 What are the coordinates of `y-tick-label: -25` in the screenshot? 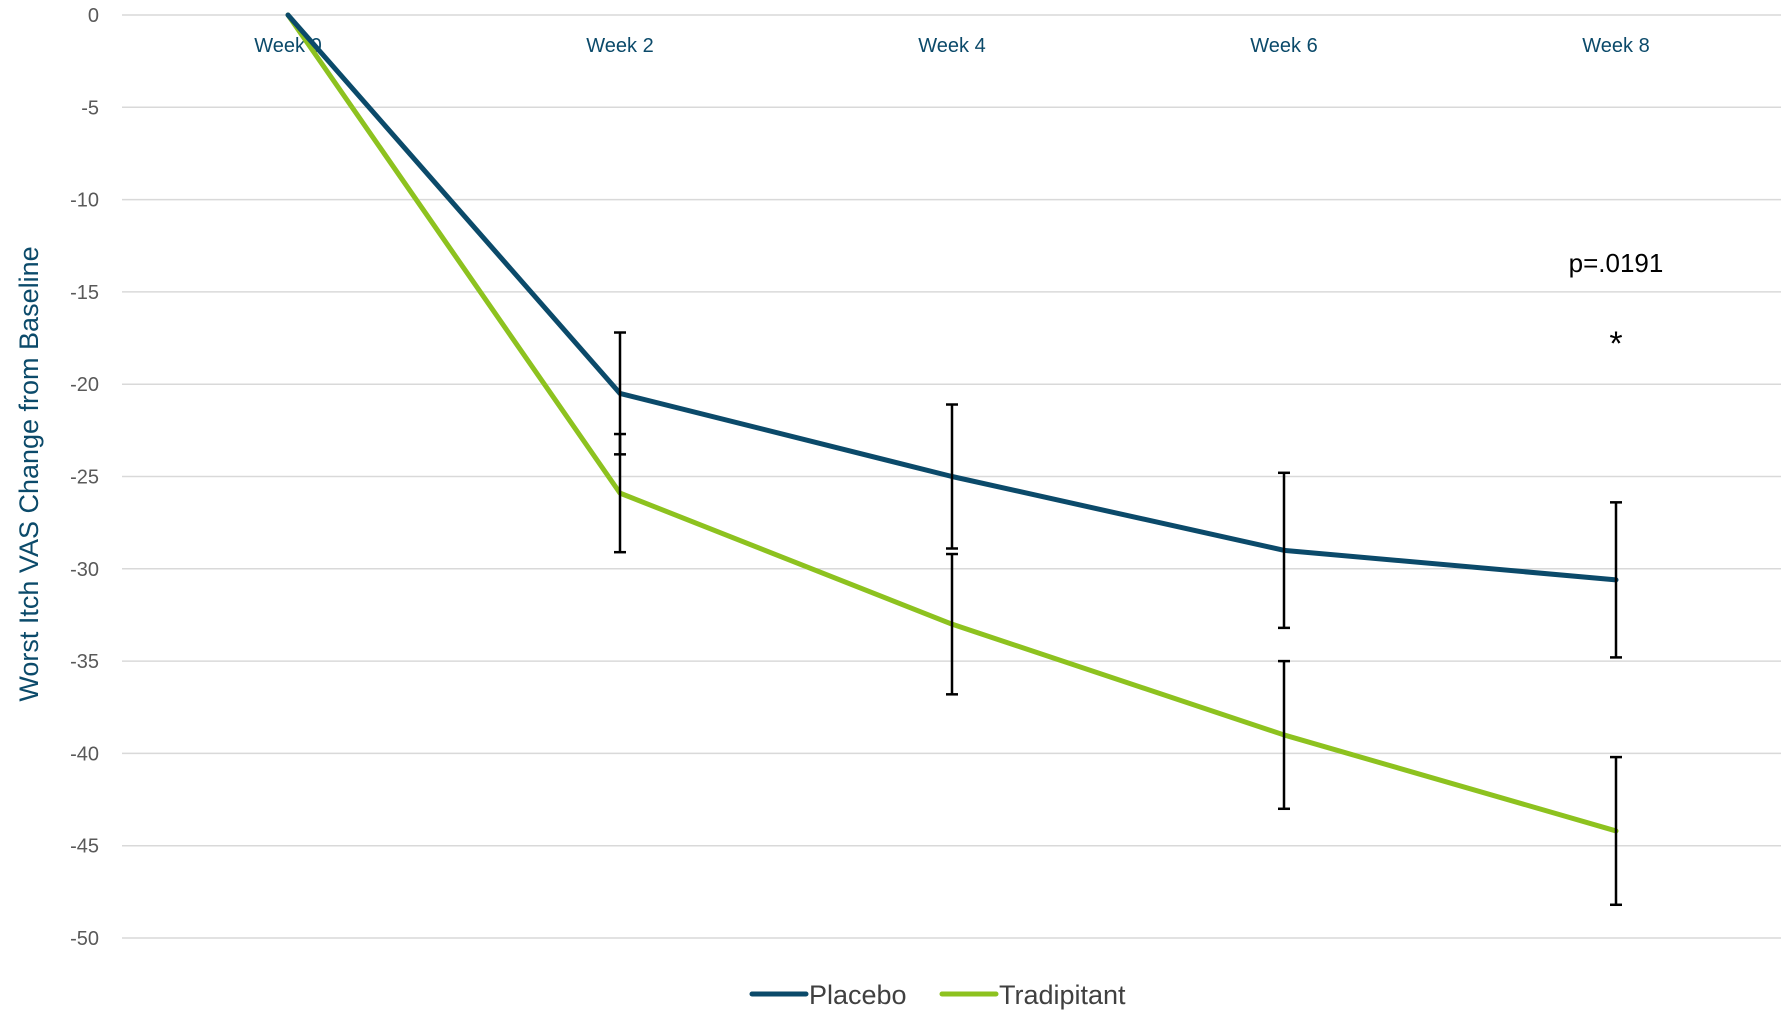 It's located at (84, 478).